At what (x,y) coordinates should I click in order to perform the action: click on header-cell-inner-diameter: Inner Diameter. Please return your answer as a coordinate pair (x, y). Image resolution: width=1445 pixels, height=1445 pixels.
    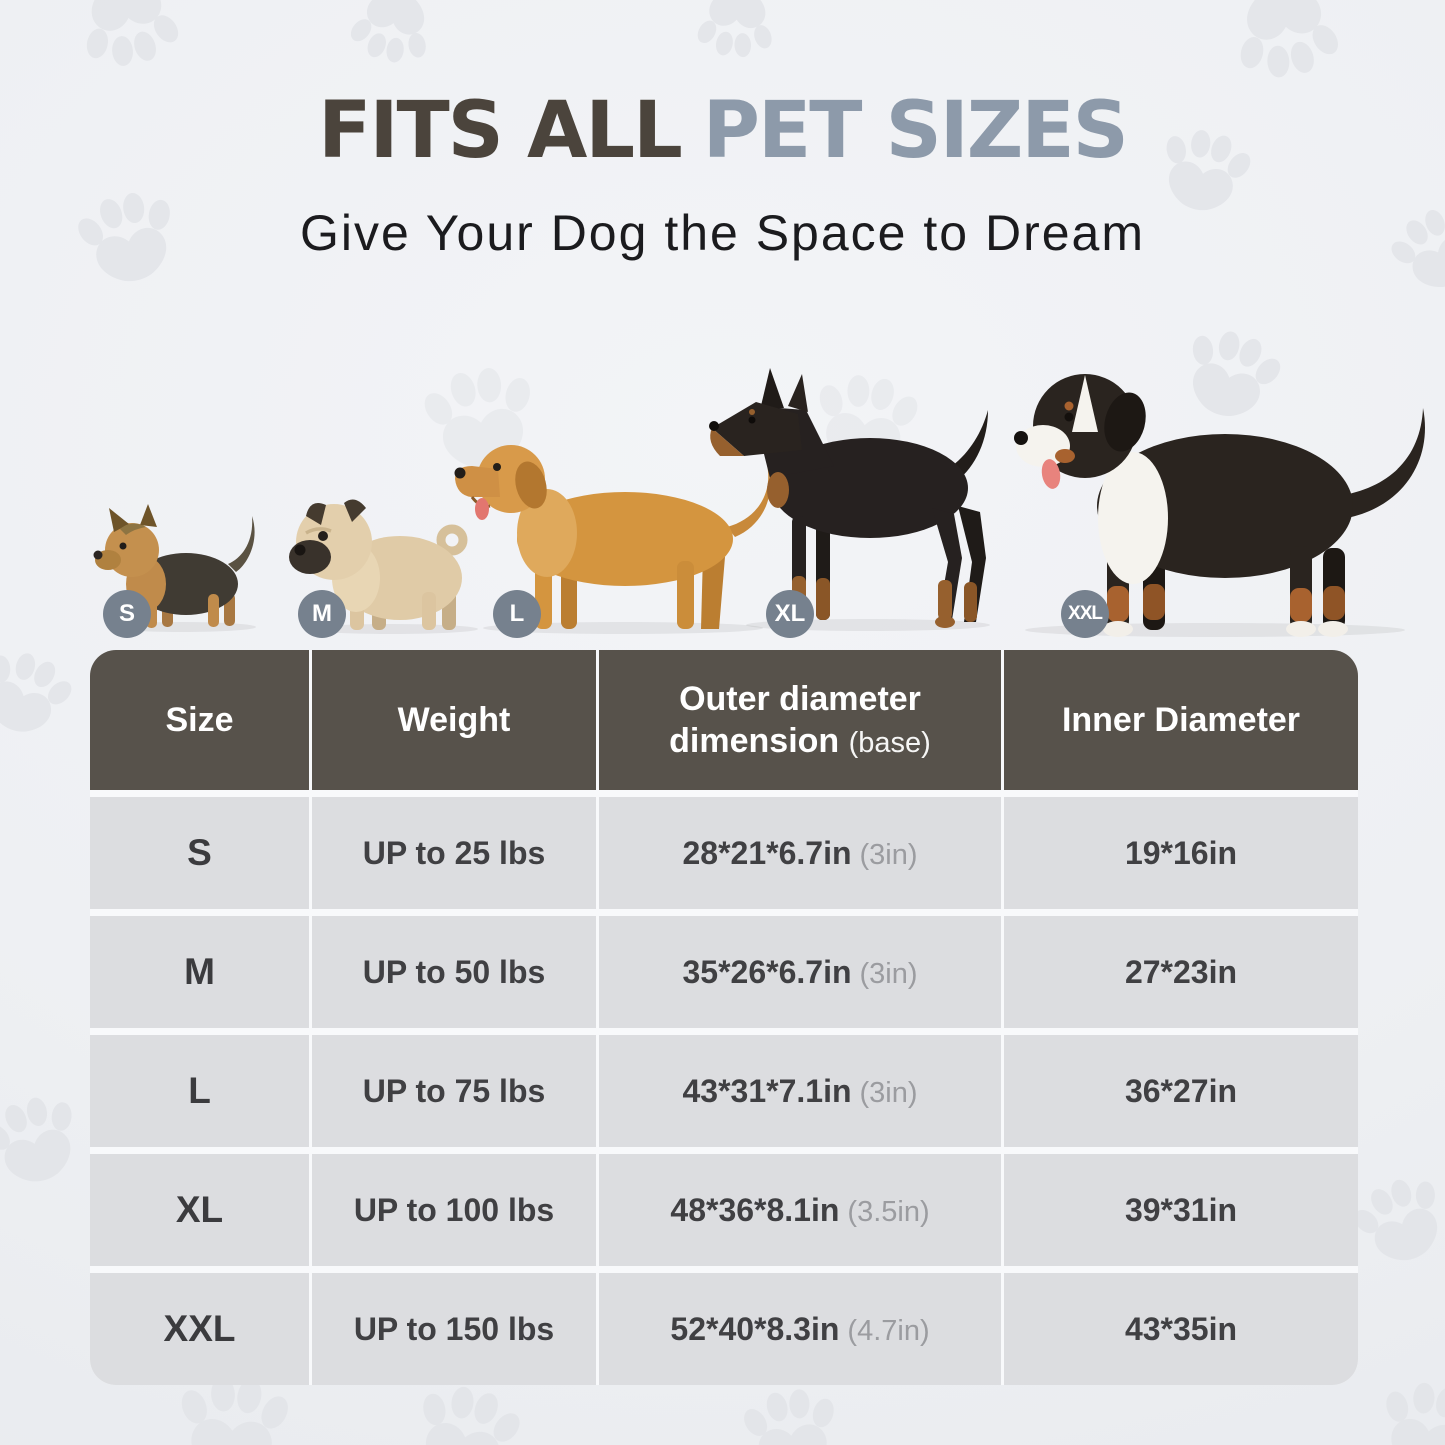
    Looking at the image, I should click on (1181, 720).